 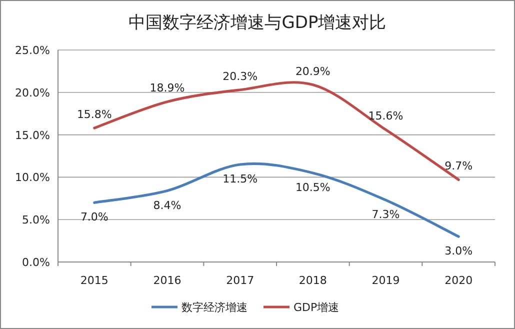 I want to click on data-label: 10.5%, so click(x=312, y=187).